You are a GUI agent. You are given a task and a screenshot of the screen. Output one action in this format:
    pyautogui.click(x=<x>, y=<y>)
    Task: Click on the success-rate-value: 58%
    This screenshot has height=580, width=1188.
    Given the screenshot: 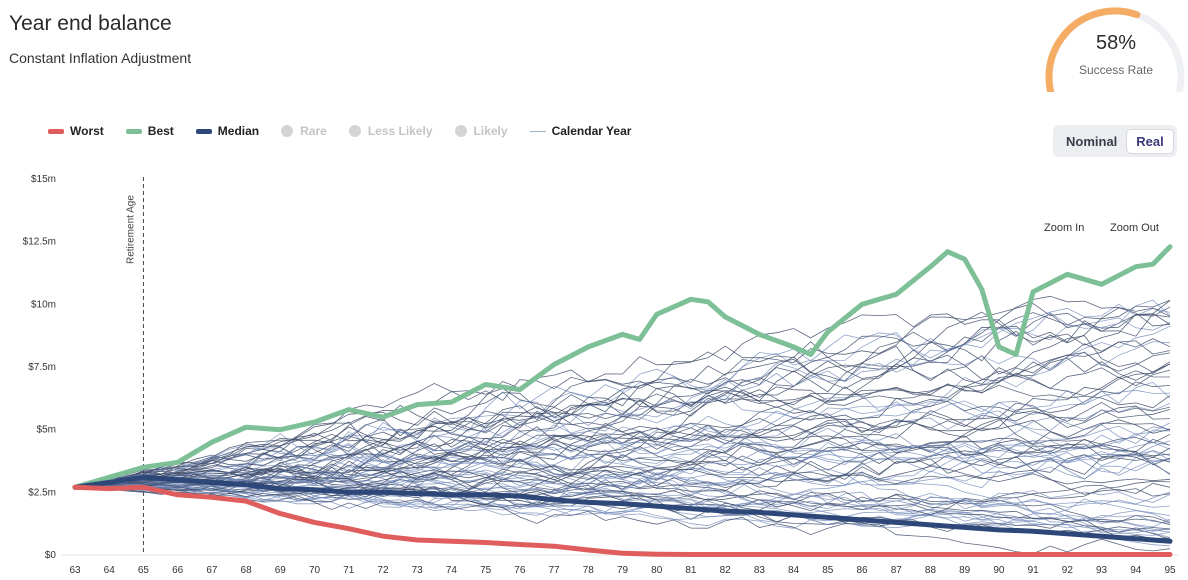 What is the action you would take?
    pyautogui.click(x=1116, y=43)
    